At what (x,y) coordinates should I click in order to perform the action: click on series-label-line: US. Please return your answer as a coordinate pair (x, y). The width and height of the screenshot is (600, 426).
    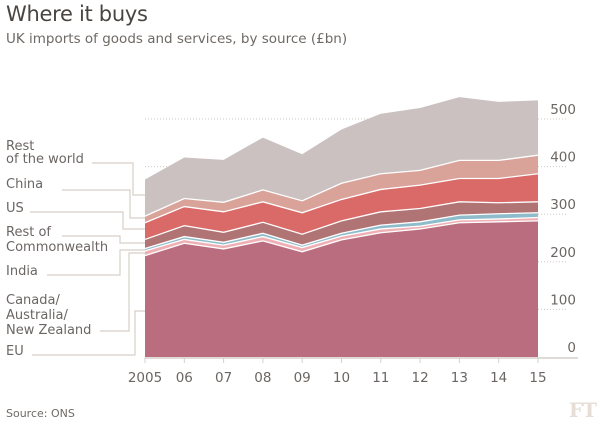
    Looking at the image, I should click on (15, 208).